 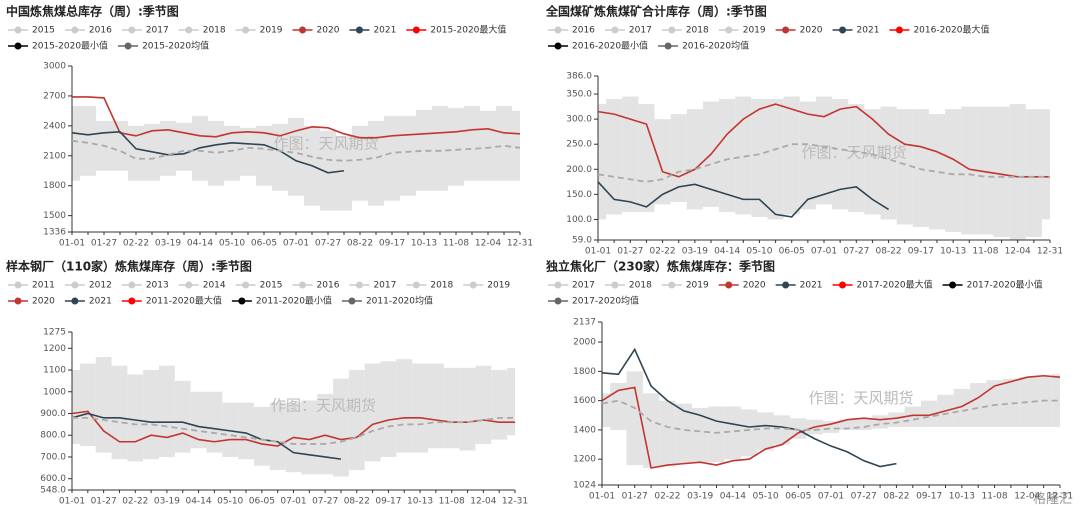 I want to click on x-tick-label: 07-27, so click(x=325, y=502).